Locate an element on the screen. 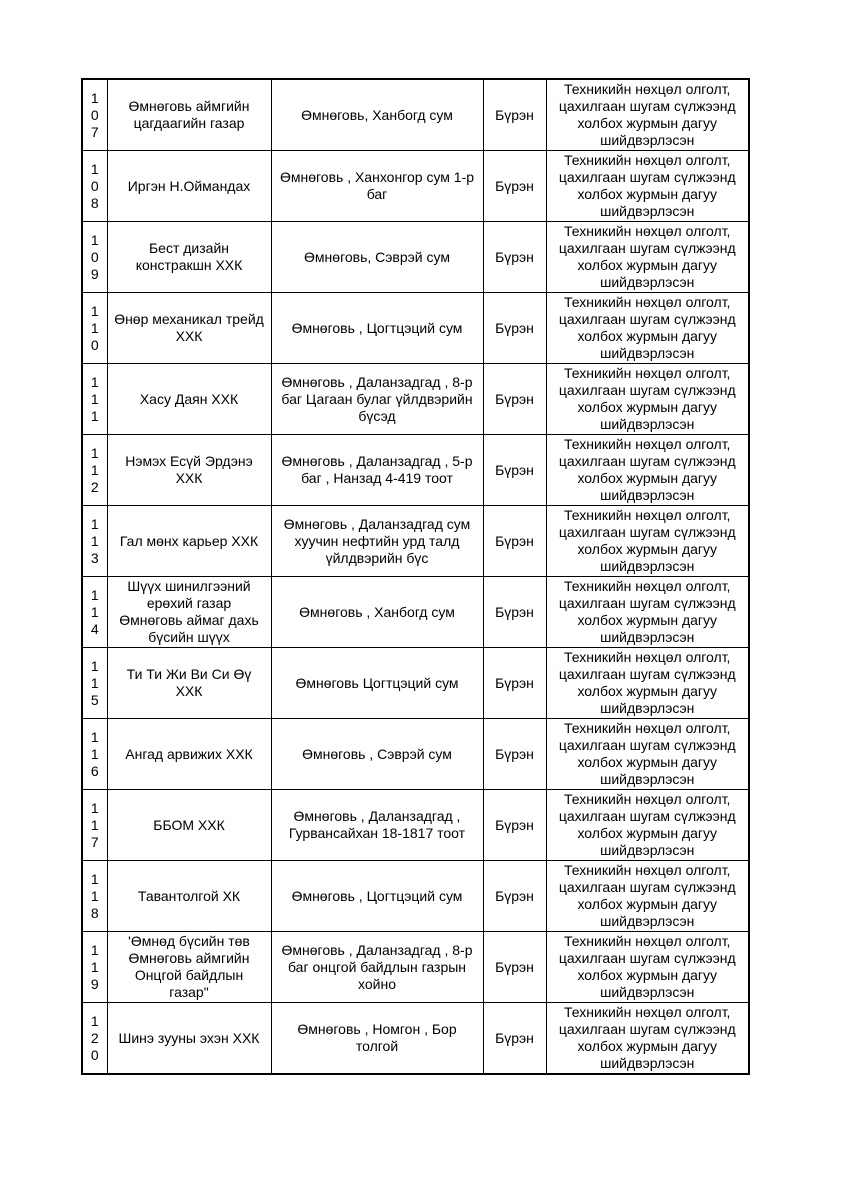 The height and width of the screenshot is (1200, 849). cell-location: Өмнөговь , Номгон , Бор толгой is located at coordinates (377, 1038).